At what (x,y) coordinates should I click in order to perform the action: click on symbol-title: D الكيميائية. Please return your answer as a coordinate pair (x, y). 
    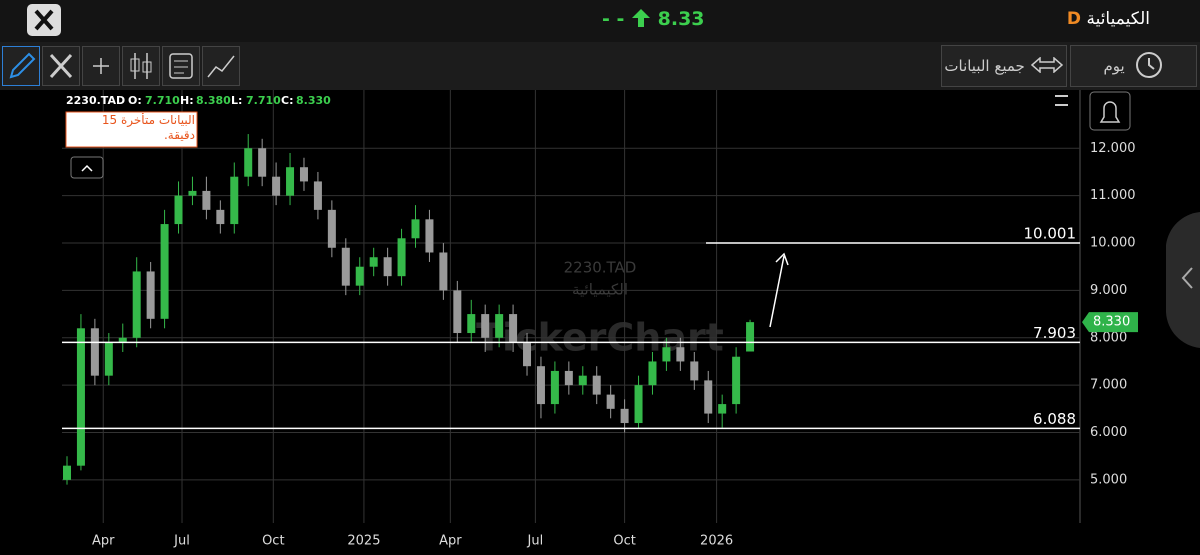
    Looking at the image, I should click on (1108, 19).